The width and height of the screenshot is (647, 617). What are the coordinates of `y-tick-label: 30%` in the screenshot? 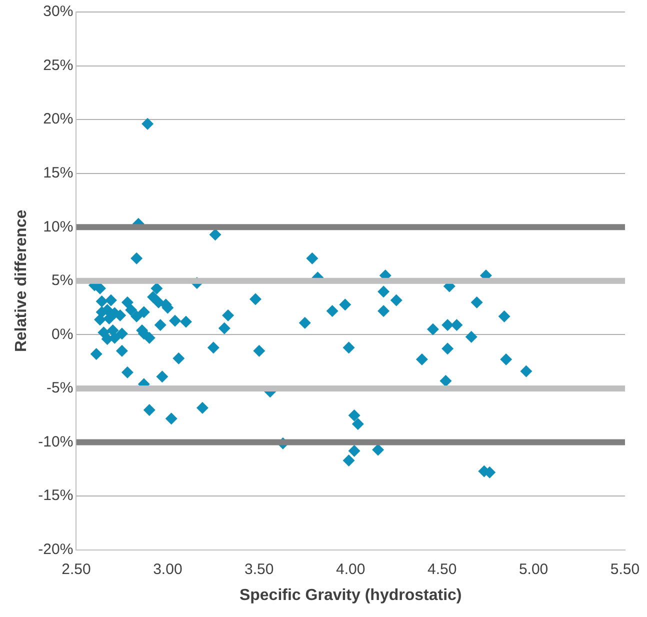 It's located at (58, 11).